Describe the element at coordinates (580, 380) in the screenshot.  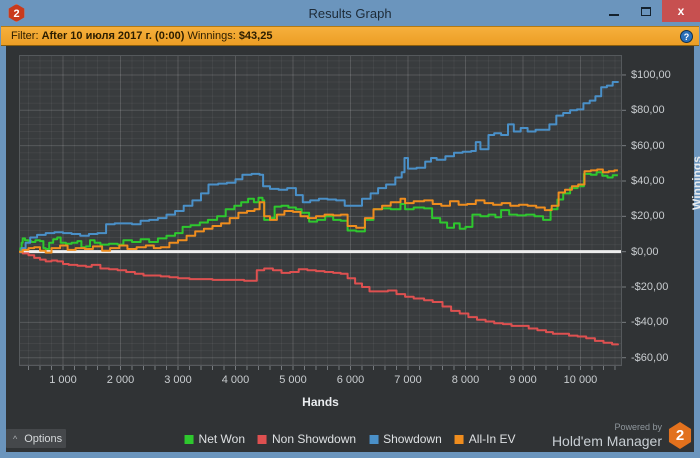
I see `x-tick-label: 10 000` at that location.